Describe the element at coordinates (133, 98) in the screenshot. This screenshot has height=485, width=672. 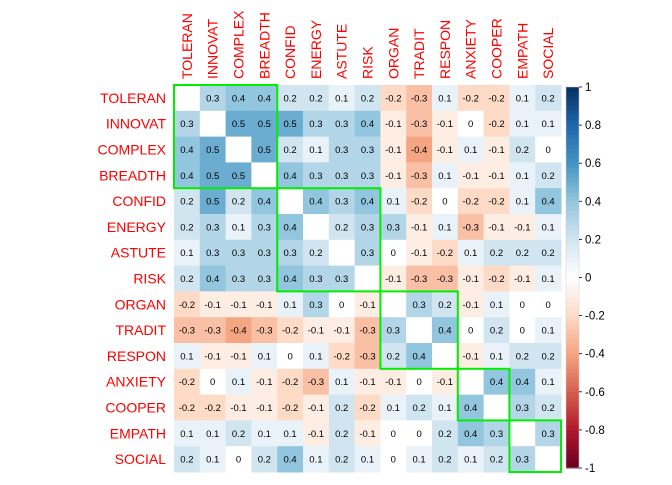
I see `row-label: TOLERAN` at that location.